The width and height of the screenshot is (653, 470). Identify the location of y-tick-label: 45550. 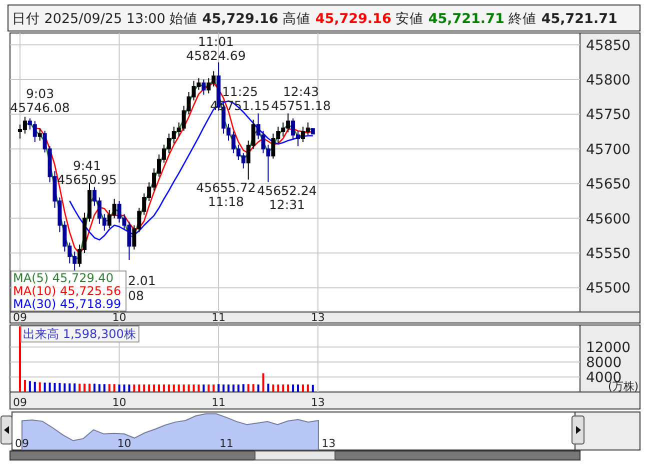
(608, 254).